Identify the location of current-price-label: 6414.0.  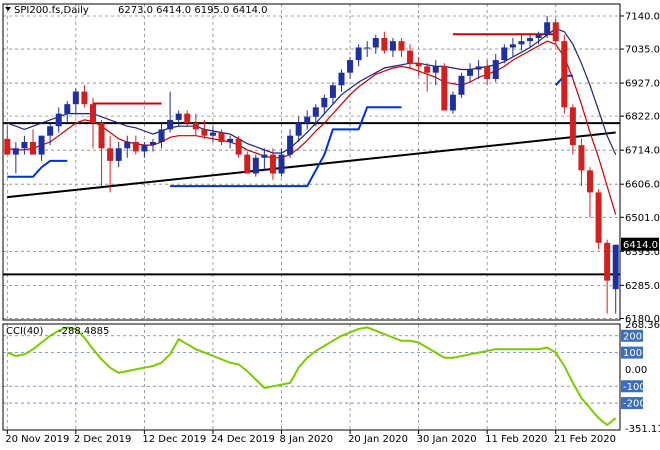
(640, 245).